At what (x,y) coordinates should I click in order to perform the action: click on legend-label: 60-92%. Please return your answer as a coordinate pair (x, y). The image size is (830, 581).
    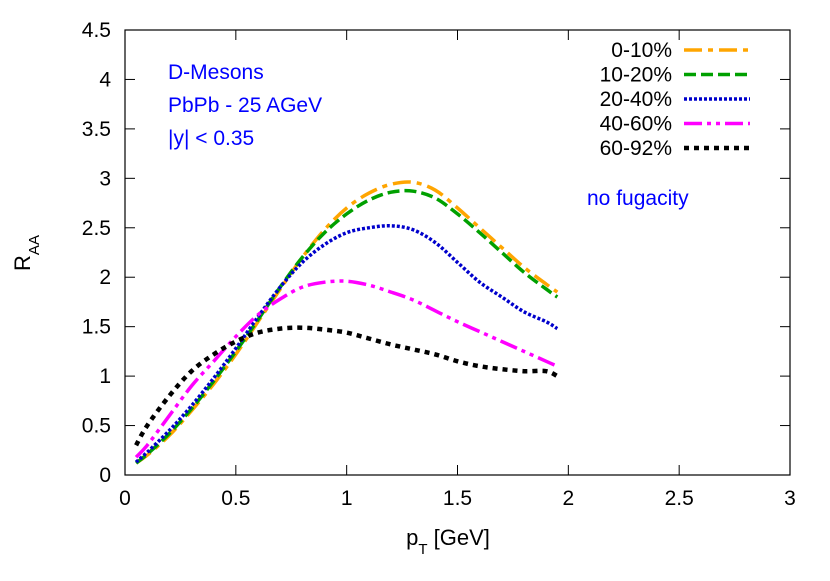
    Looking at the image, I should click on (636, 148).